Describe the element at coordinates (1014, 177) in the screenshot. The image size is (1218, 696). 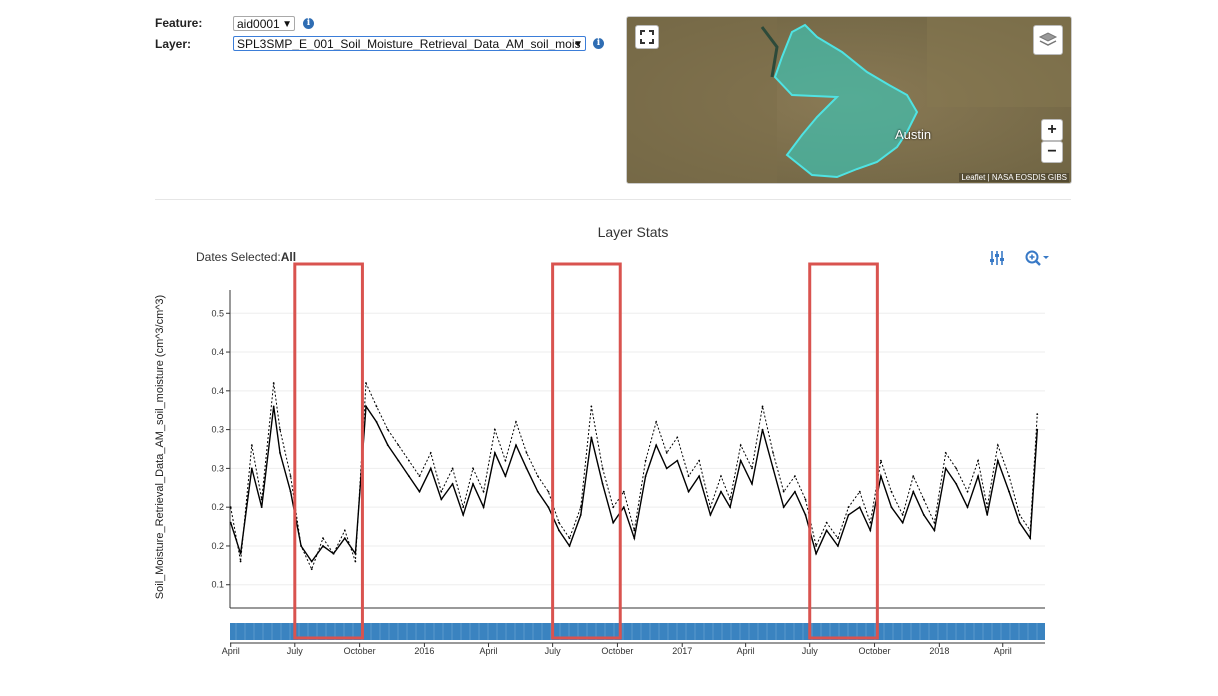
I see `map-attribution: Leaflet | NASA EOSDIS GIBS` at that location.